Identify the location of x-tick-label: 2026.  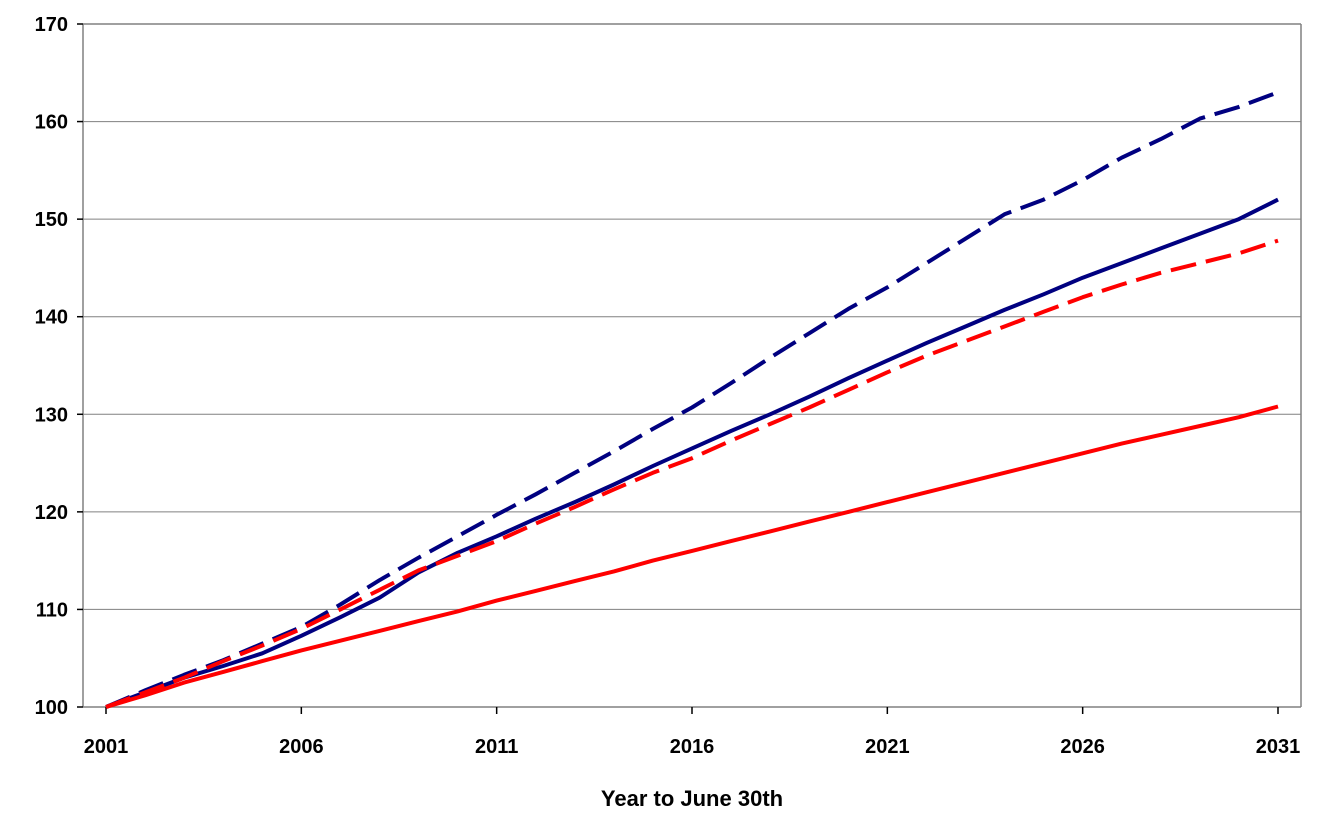
(1082, 747).